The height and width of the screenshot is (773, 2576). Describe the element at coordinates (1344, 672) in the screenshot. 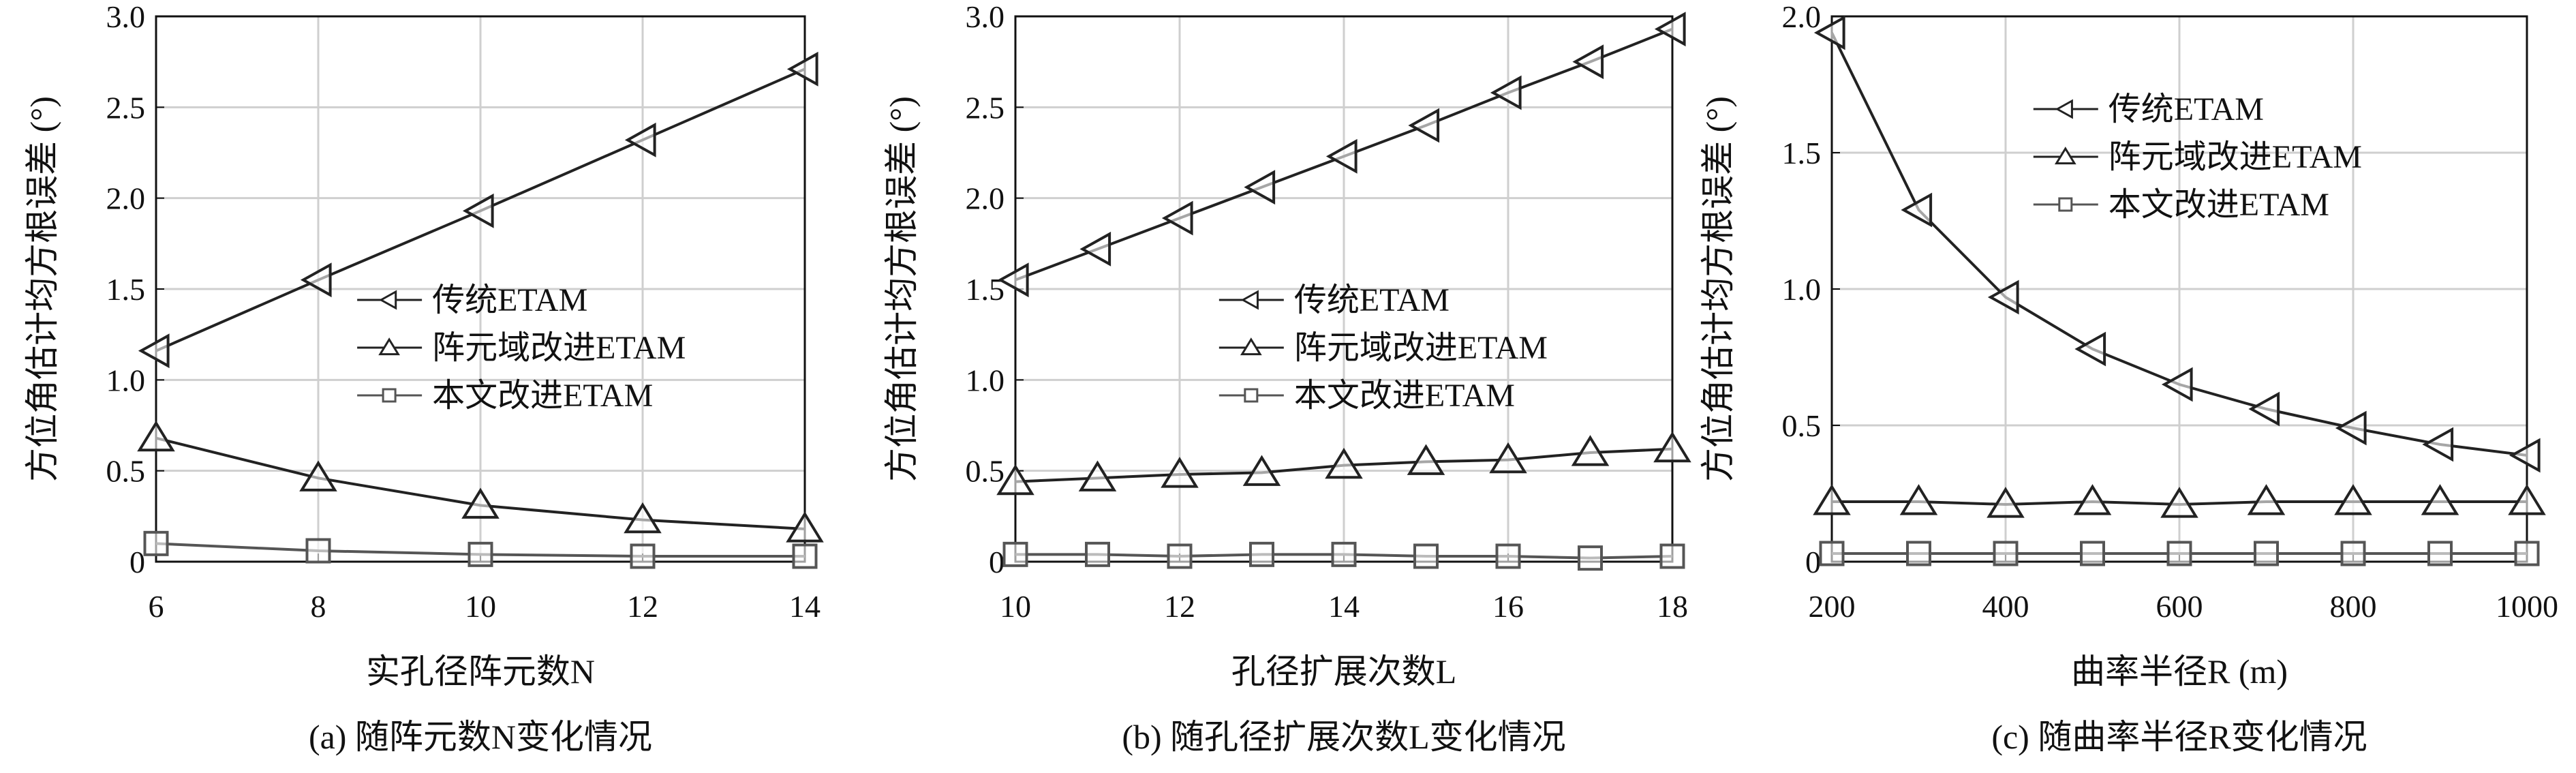

I see `x-axis-label: 孔径扩展次数L` at that location.